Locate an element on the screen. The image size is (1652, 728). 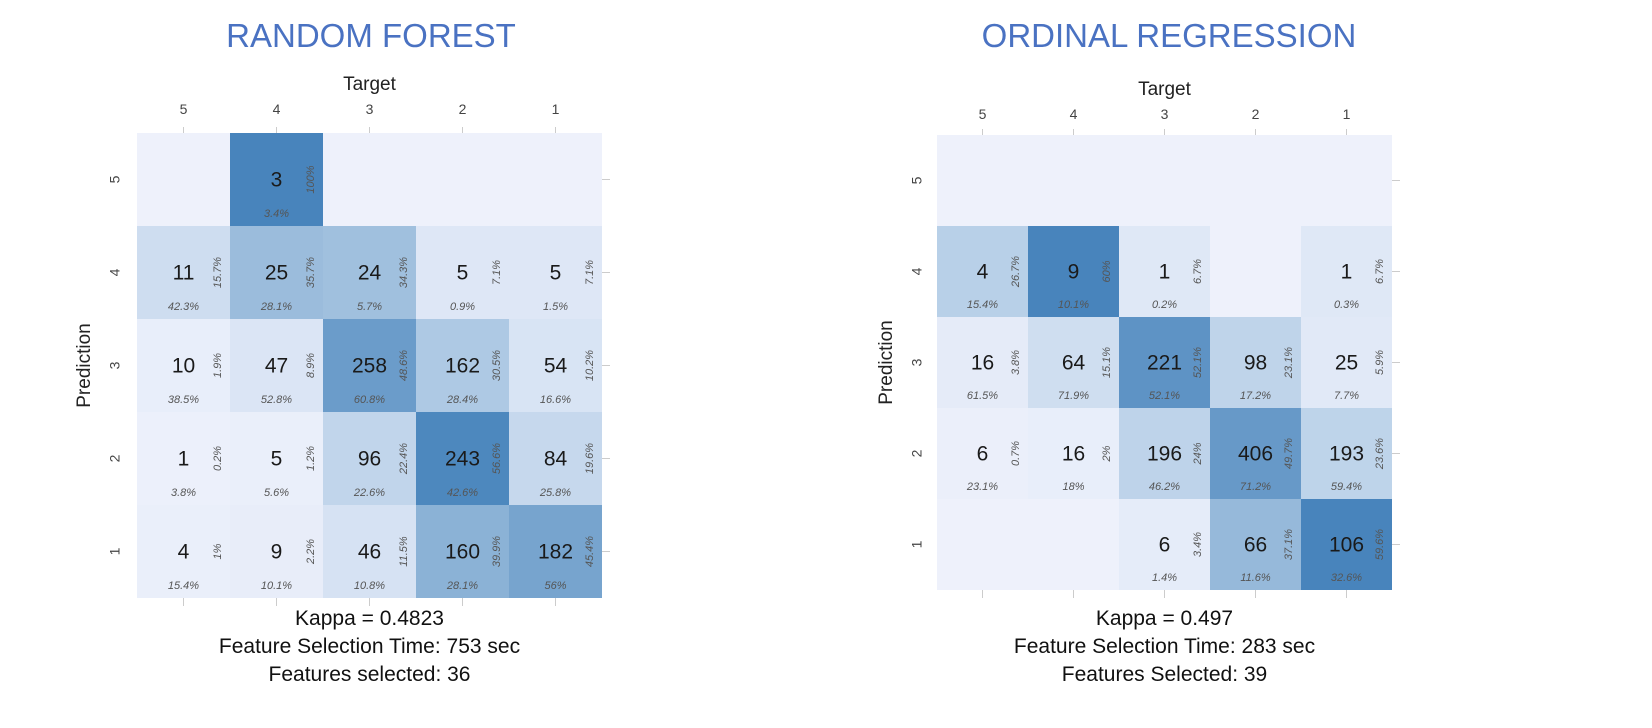
cell-count: 9 is located at coordinates (1074, 272).